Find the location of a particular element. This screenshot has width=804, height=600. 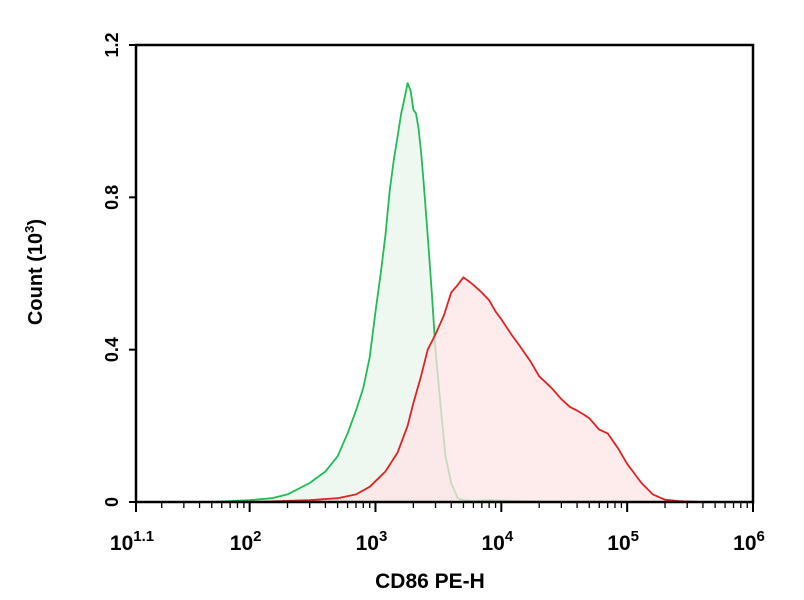

x-tick-exponent: 3 is located at coordinates (383, 536).